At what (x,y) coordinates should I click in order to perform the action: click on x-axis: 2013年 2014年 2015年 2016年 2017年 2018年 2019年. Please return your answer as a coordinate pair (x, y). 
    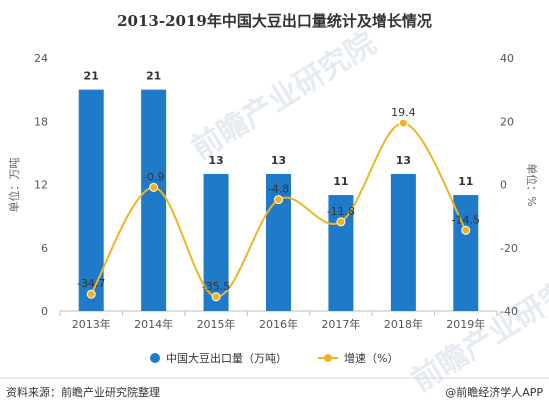
    Looking at the image, I should click on (278, 321).